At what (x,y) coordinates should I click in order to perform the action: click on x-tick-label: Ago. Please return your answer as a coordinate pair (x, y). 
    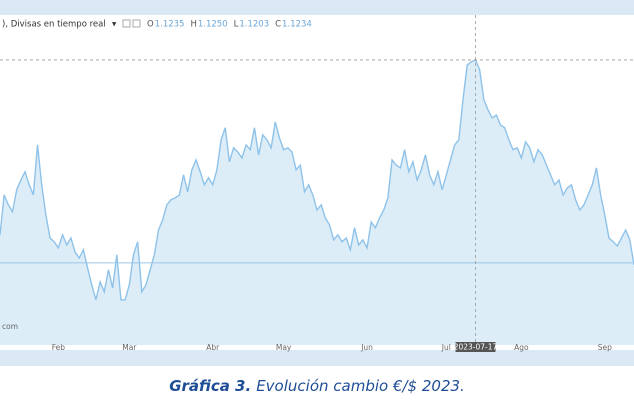
    Looking at the image, I should click on (521, 347).